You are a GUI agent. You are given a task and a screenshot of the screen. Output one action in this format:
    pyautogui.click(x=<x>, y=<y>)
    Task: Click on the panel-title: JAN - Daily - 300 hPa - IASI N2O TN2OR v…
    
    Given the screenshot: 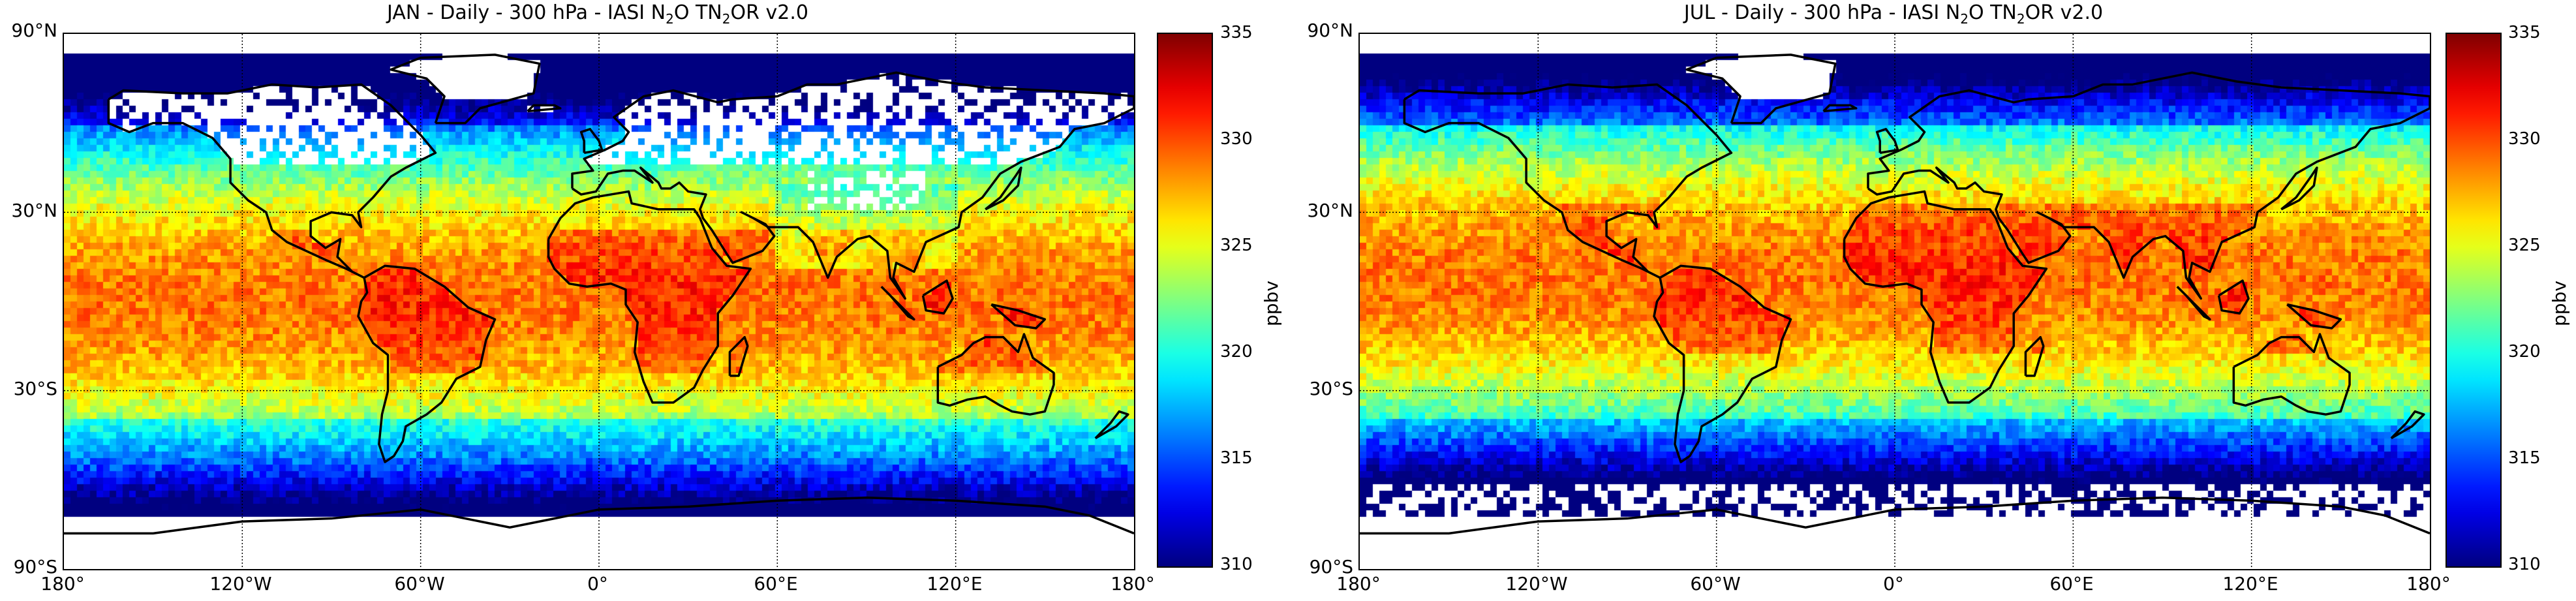 What is the action you would take?
    pyautogui.click(x=597, y=14)
    